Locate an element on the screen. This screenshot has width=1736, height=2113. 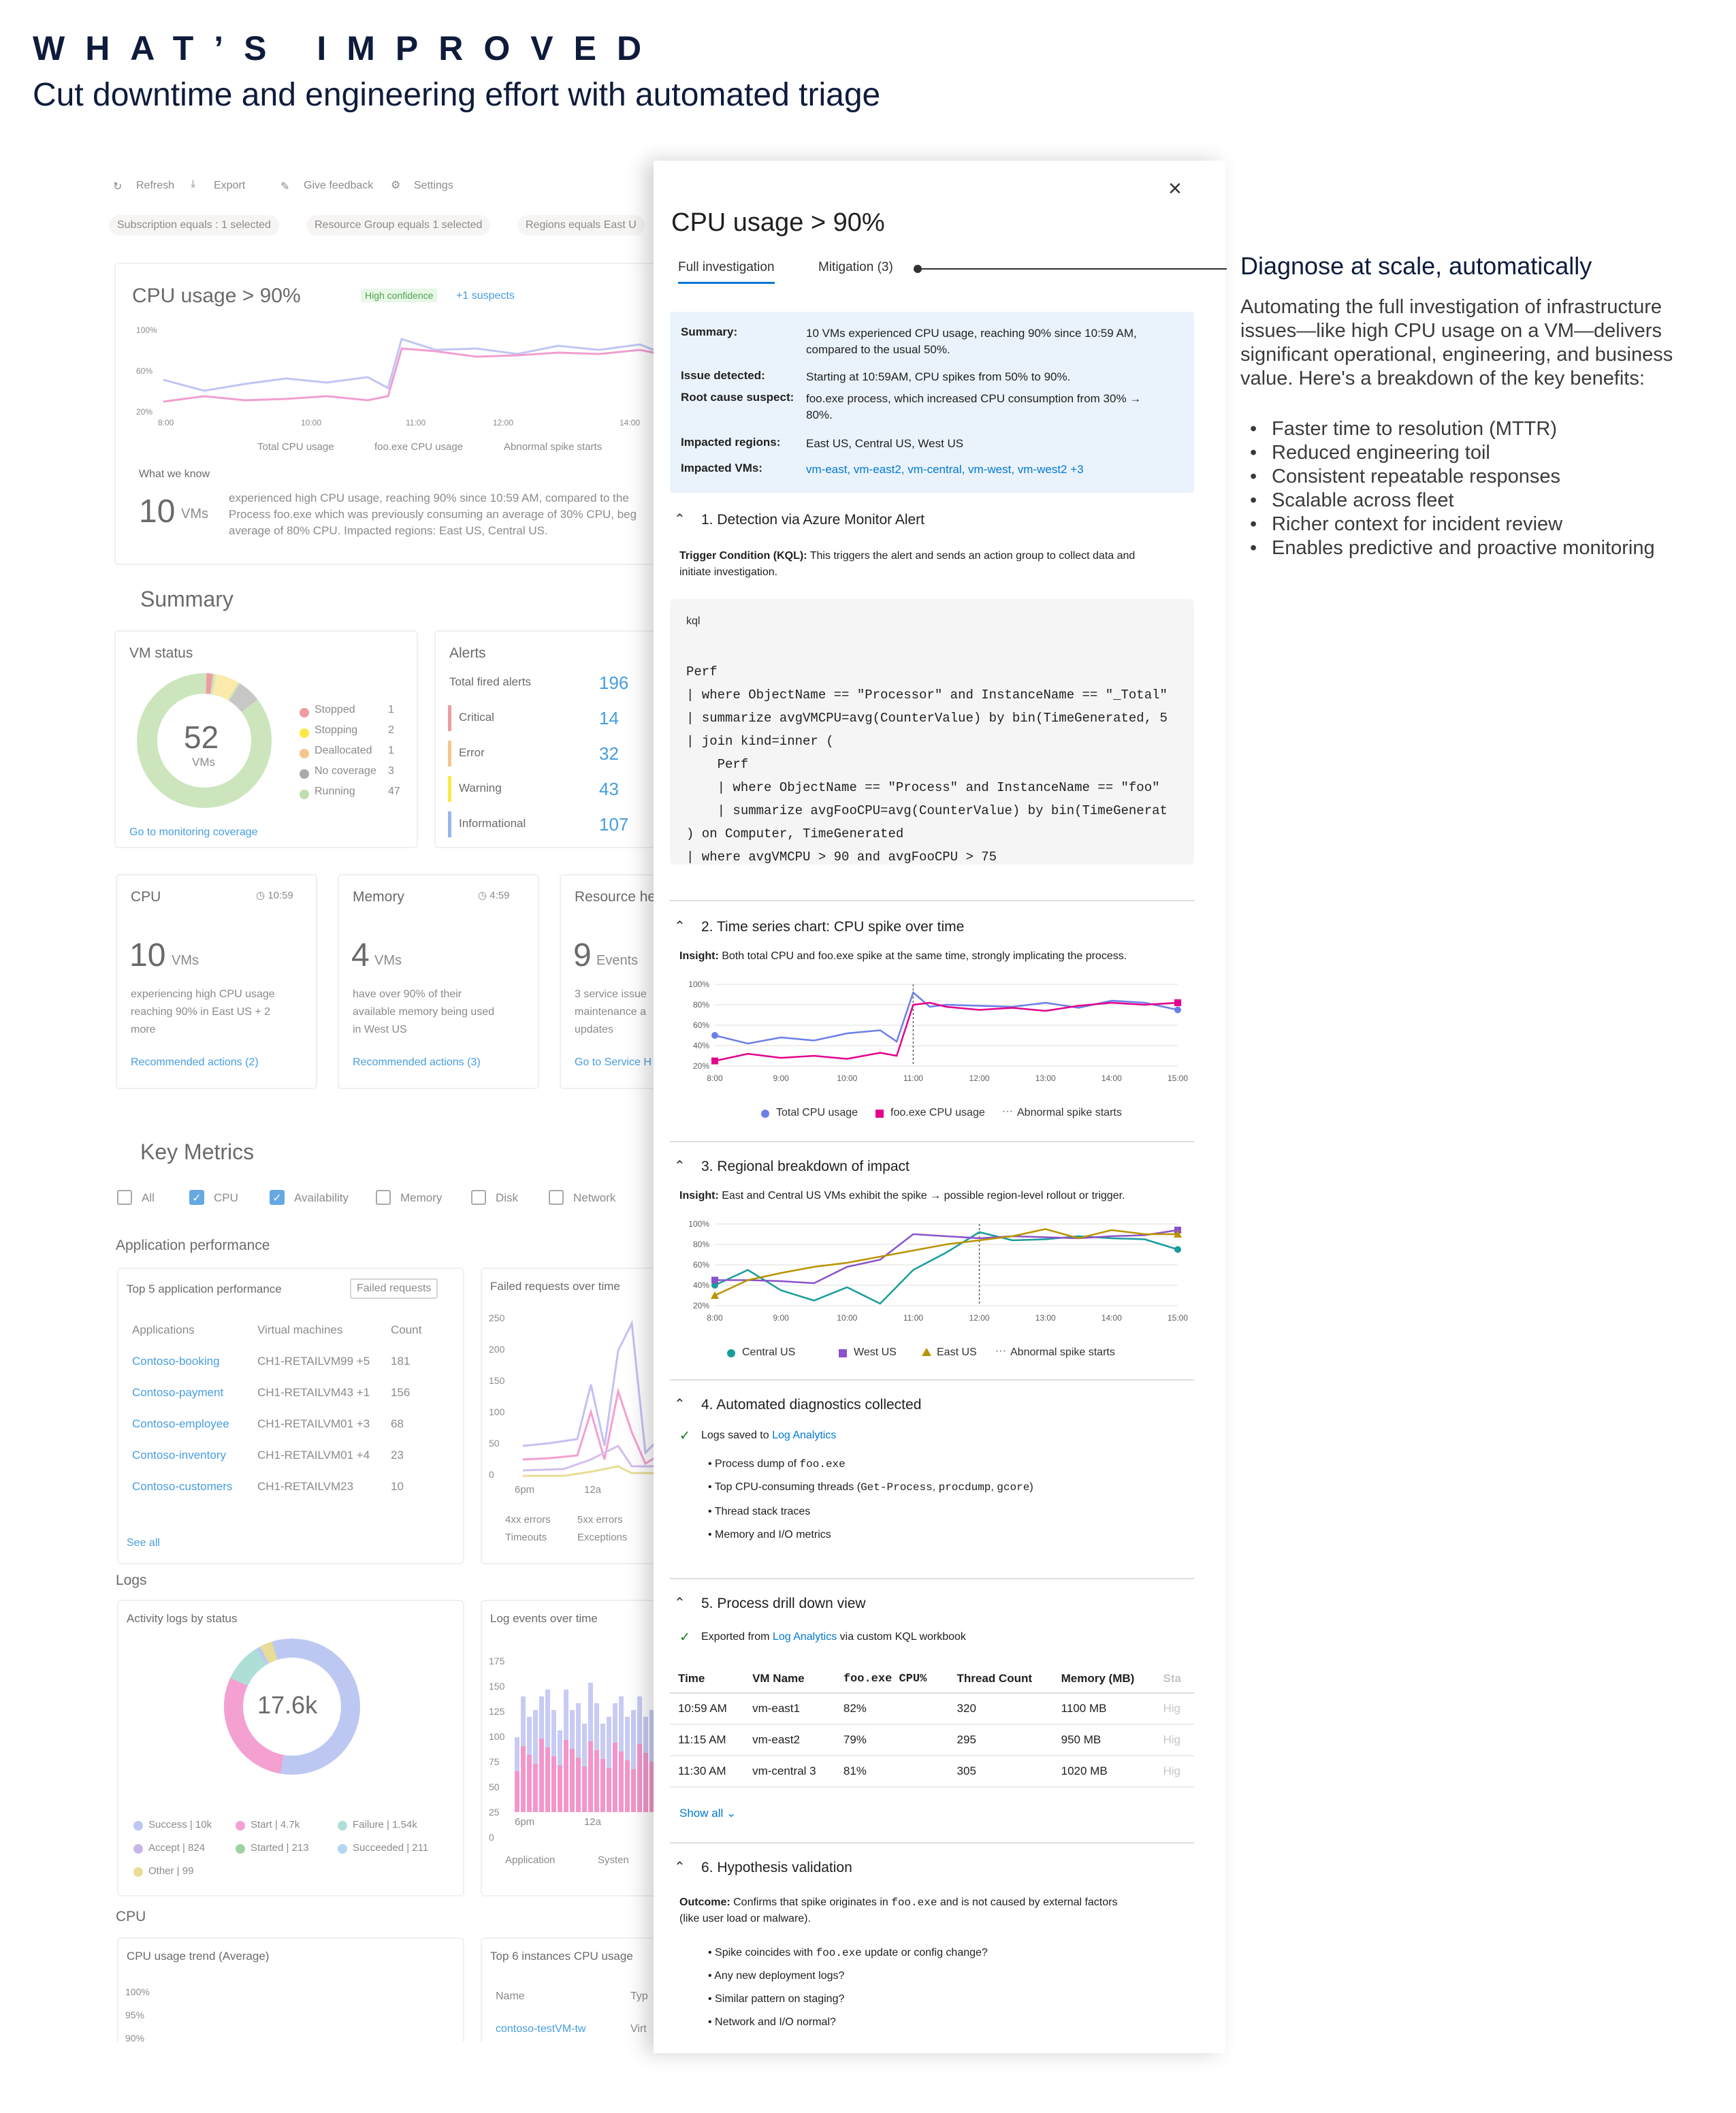
metric-card-link: Go to Service H is located at coordinates (613, 1062).